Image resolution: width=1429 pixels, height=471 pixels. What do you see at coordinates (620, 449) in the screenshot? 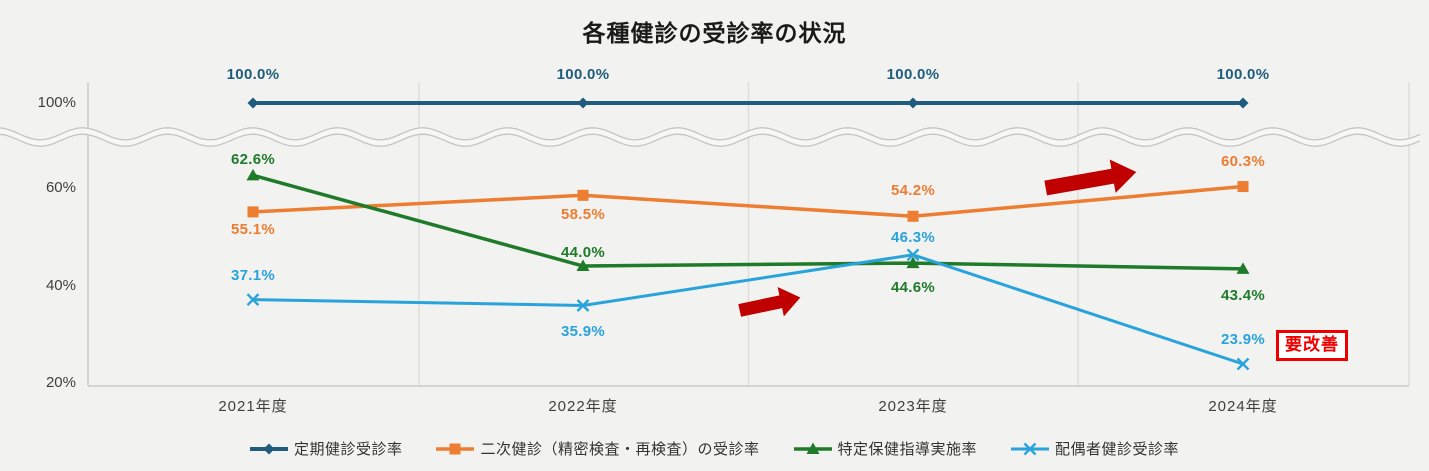
I see `legend-label: 二次健診（精密検査・再検査）の受診率` at bounding box center [620, 449].